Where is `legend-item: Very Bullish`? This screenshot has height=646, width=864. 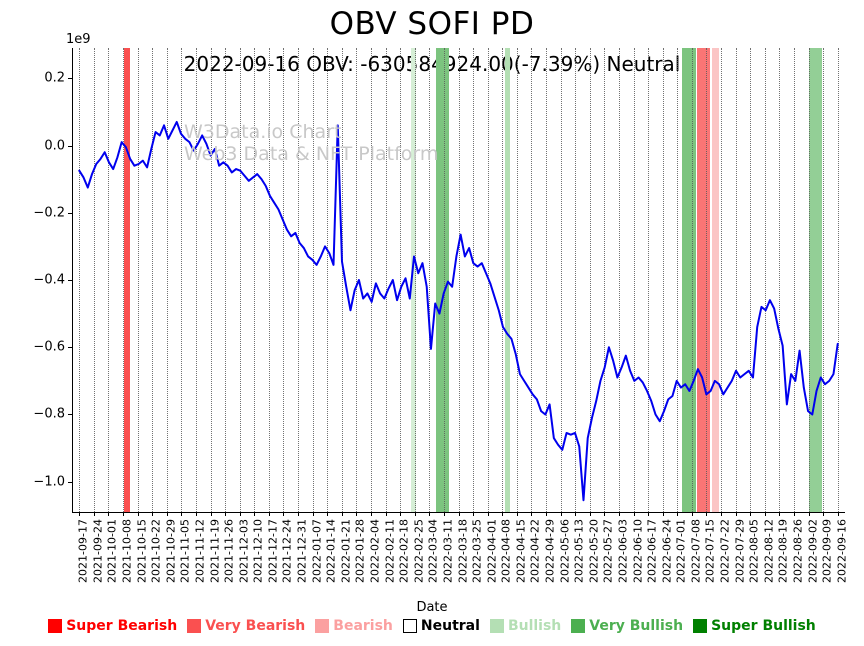 legend-item: Very Bullish is located at coordinates (627, 626).